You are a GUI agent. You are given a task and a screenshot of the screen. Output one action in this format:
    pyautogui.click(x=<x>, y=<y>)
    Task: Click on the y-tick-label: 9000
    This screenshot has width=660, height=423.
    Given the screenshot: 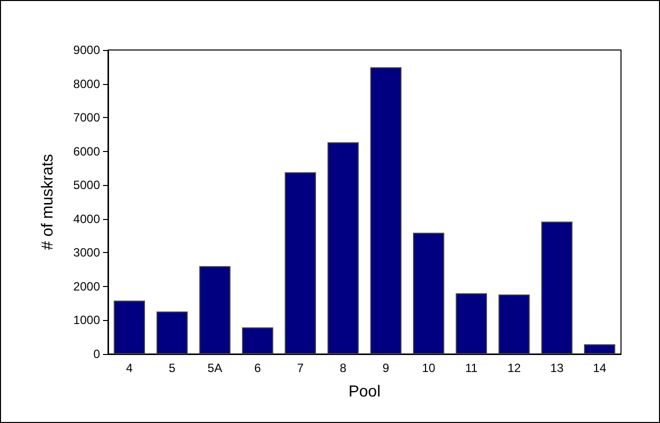 What is the action you would take?
    pyautogui.click(x=86, y=50)
    